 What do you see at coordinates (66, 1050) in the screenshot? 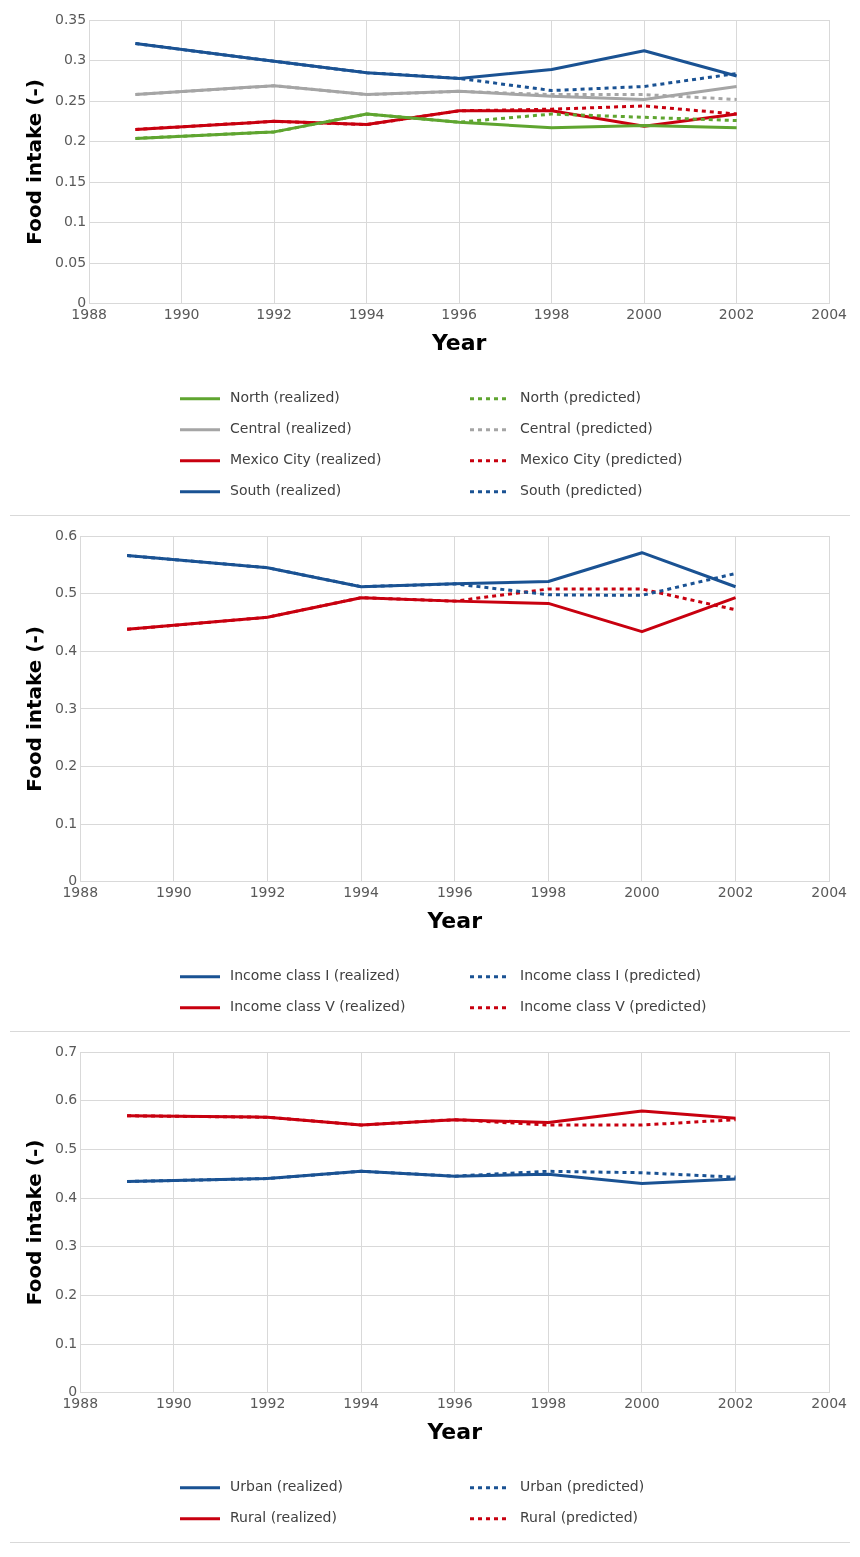
I see `y-tick-label: 0.7` at bounding box center [66, 1050].